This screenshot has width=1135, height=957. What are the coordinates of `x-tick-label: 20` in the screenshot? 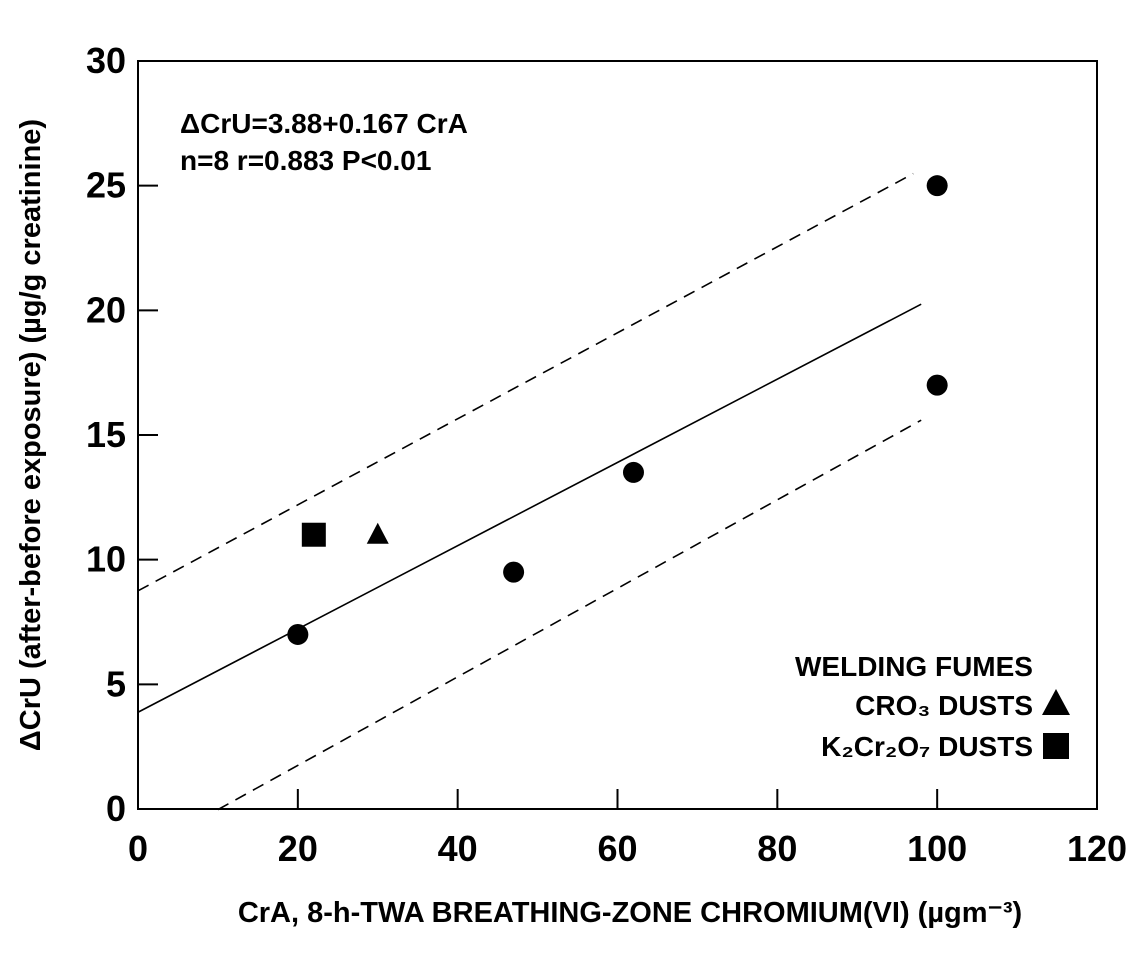 It's located at (298, 848).